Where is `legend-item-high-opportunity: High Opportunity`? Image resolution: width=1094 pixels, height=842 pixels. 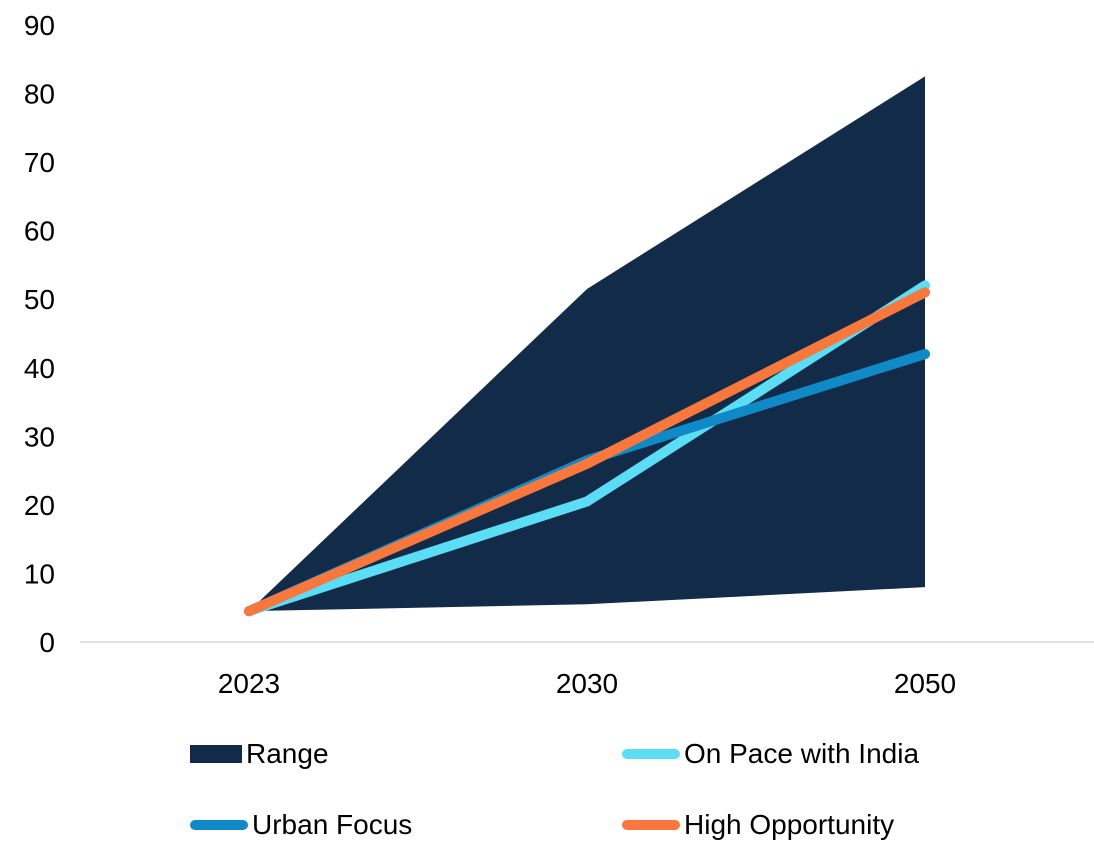 legend-item-high-opportunity: High Opportunity is located at coordinates (758, 825).